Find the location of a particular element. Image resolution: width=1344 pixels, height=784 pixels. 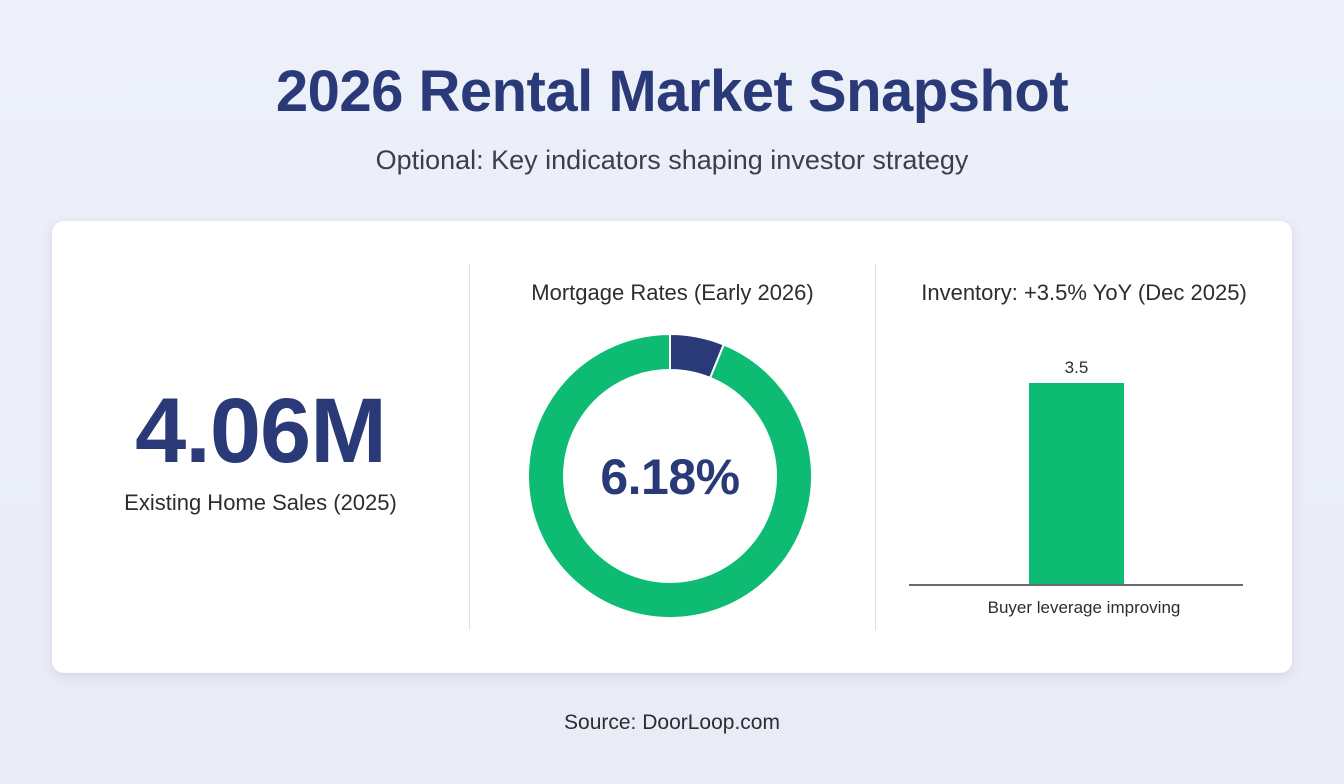

mortgage-rate-value: 6.18% is located at coordinates (670, 477).